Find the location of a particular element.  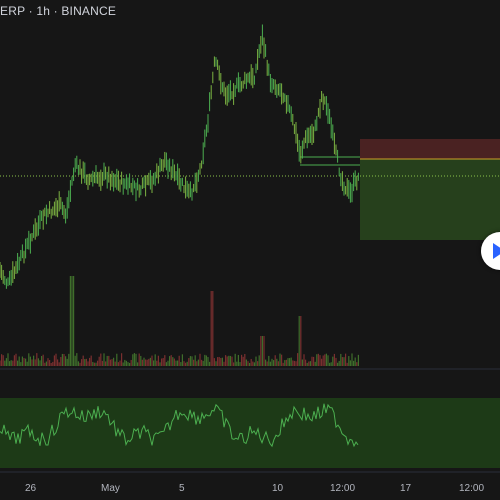

replay-play-button is located at coordinates (490, 251).